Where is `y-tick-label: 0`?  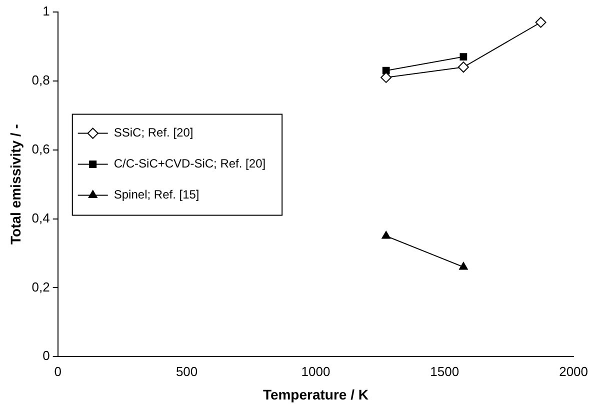 y-tick-label: 0 is located at coordinates (46, 356).